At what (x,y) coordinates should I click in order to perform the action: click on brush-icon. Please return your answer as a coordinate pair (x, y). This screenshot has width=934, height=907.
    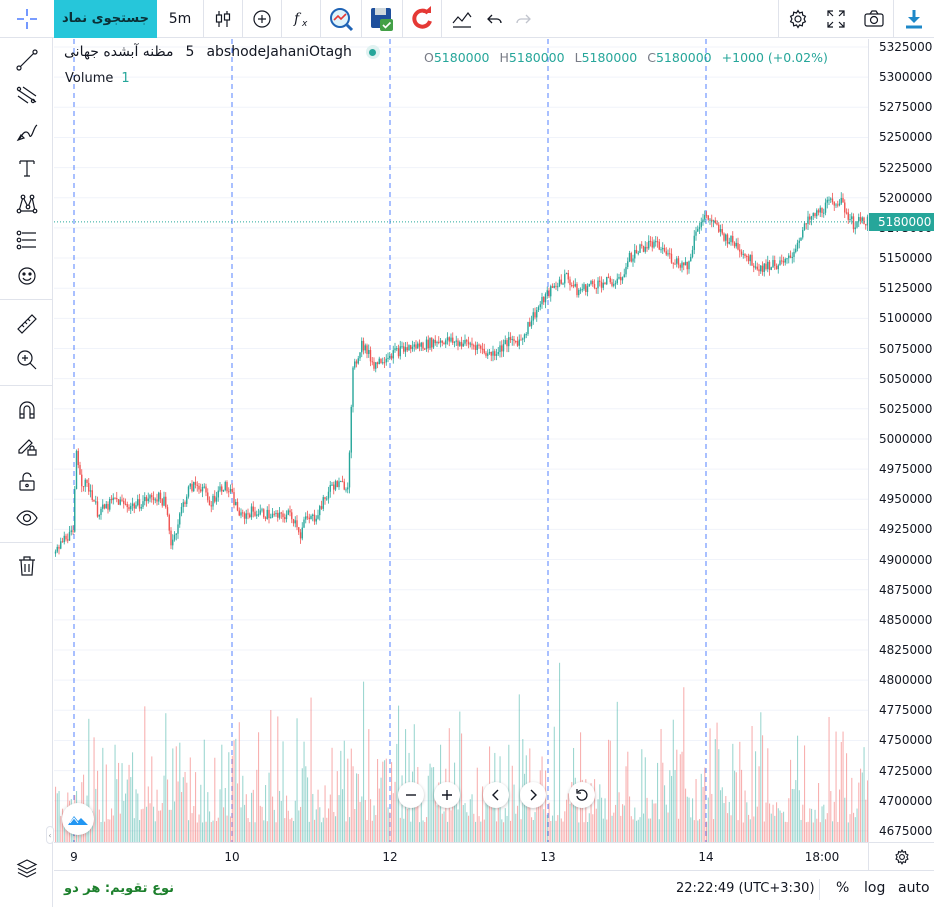
    Looking at the image, I should click on (26, 132).